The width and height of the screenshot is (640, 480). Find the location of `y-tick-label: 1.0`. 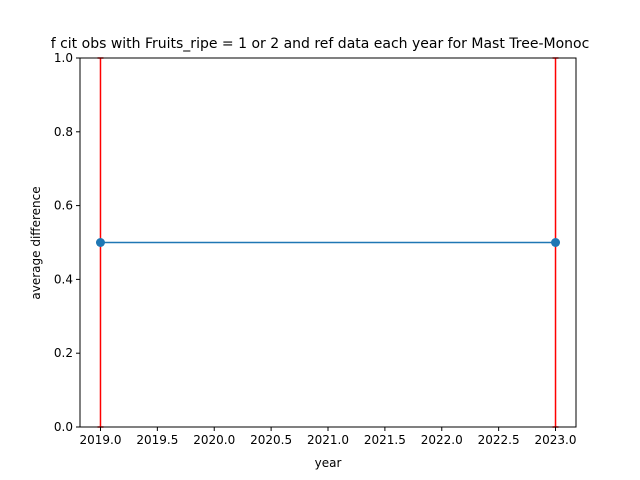

y-tick-label: 1.0 is located at coordinates (63, 58).